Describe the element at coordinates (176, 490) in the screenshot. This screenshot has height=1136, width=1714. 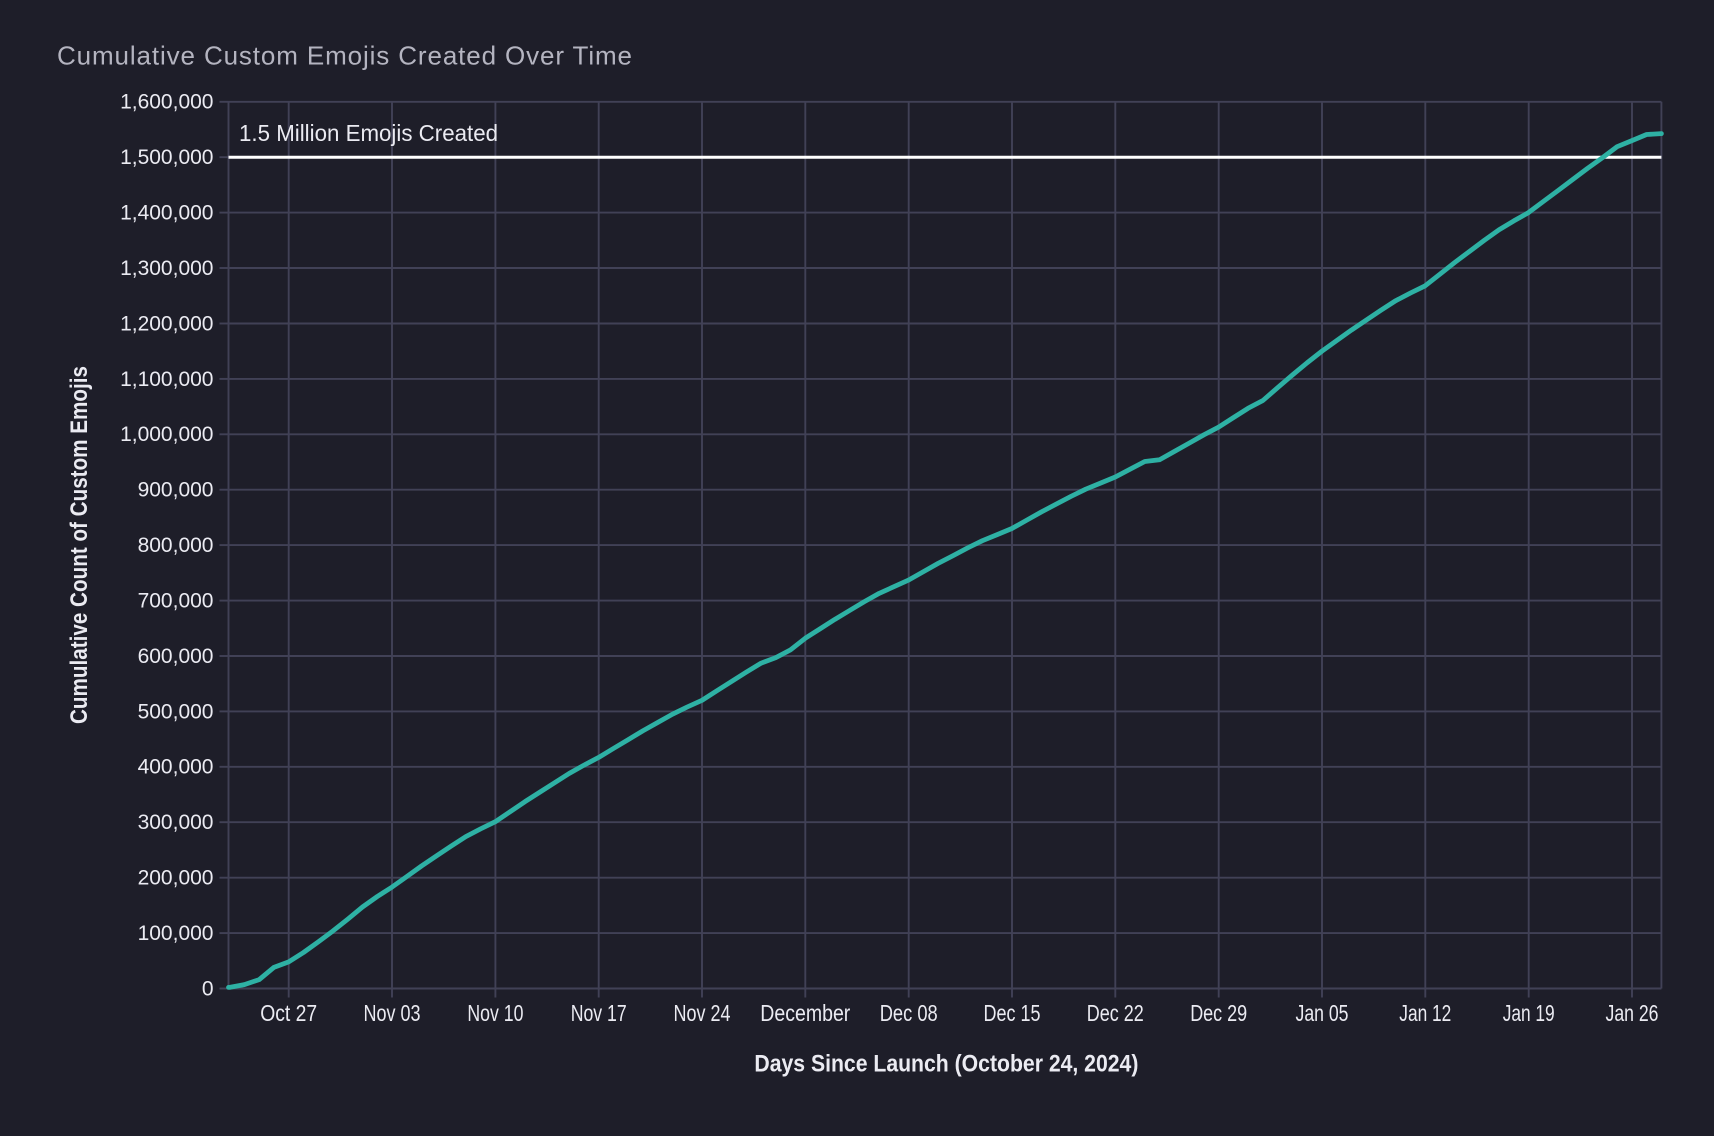
I see `svg-text: 900,000` at that location.